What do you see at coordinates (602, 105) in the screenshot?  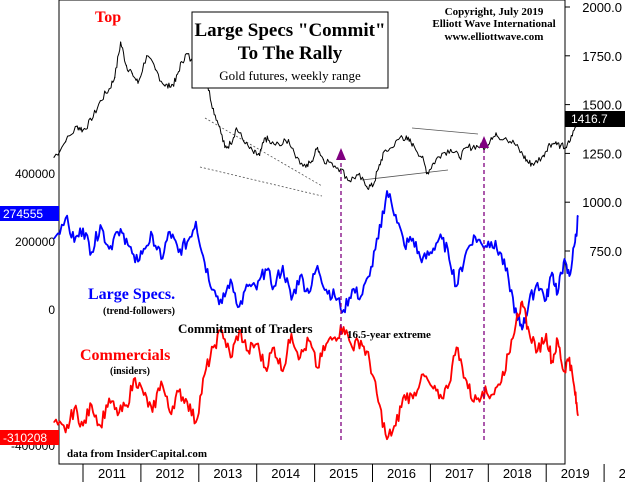 I see `right-tick-label: 1500.0` at bounding box center [602, 105].